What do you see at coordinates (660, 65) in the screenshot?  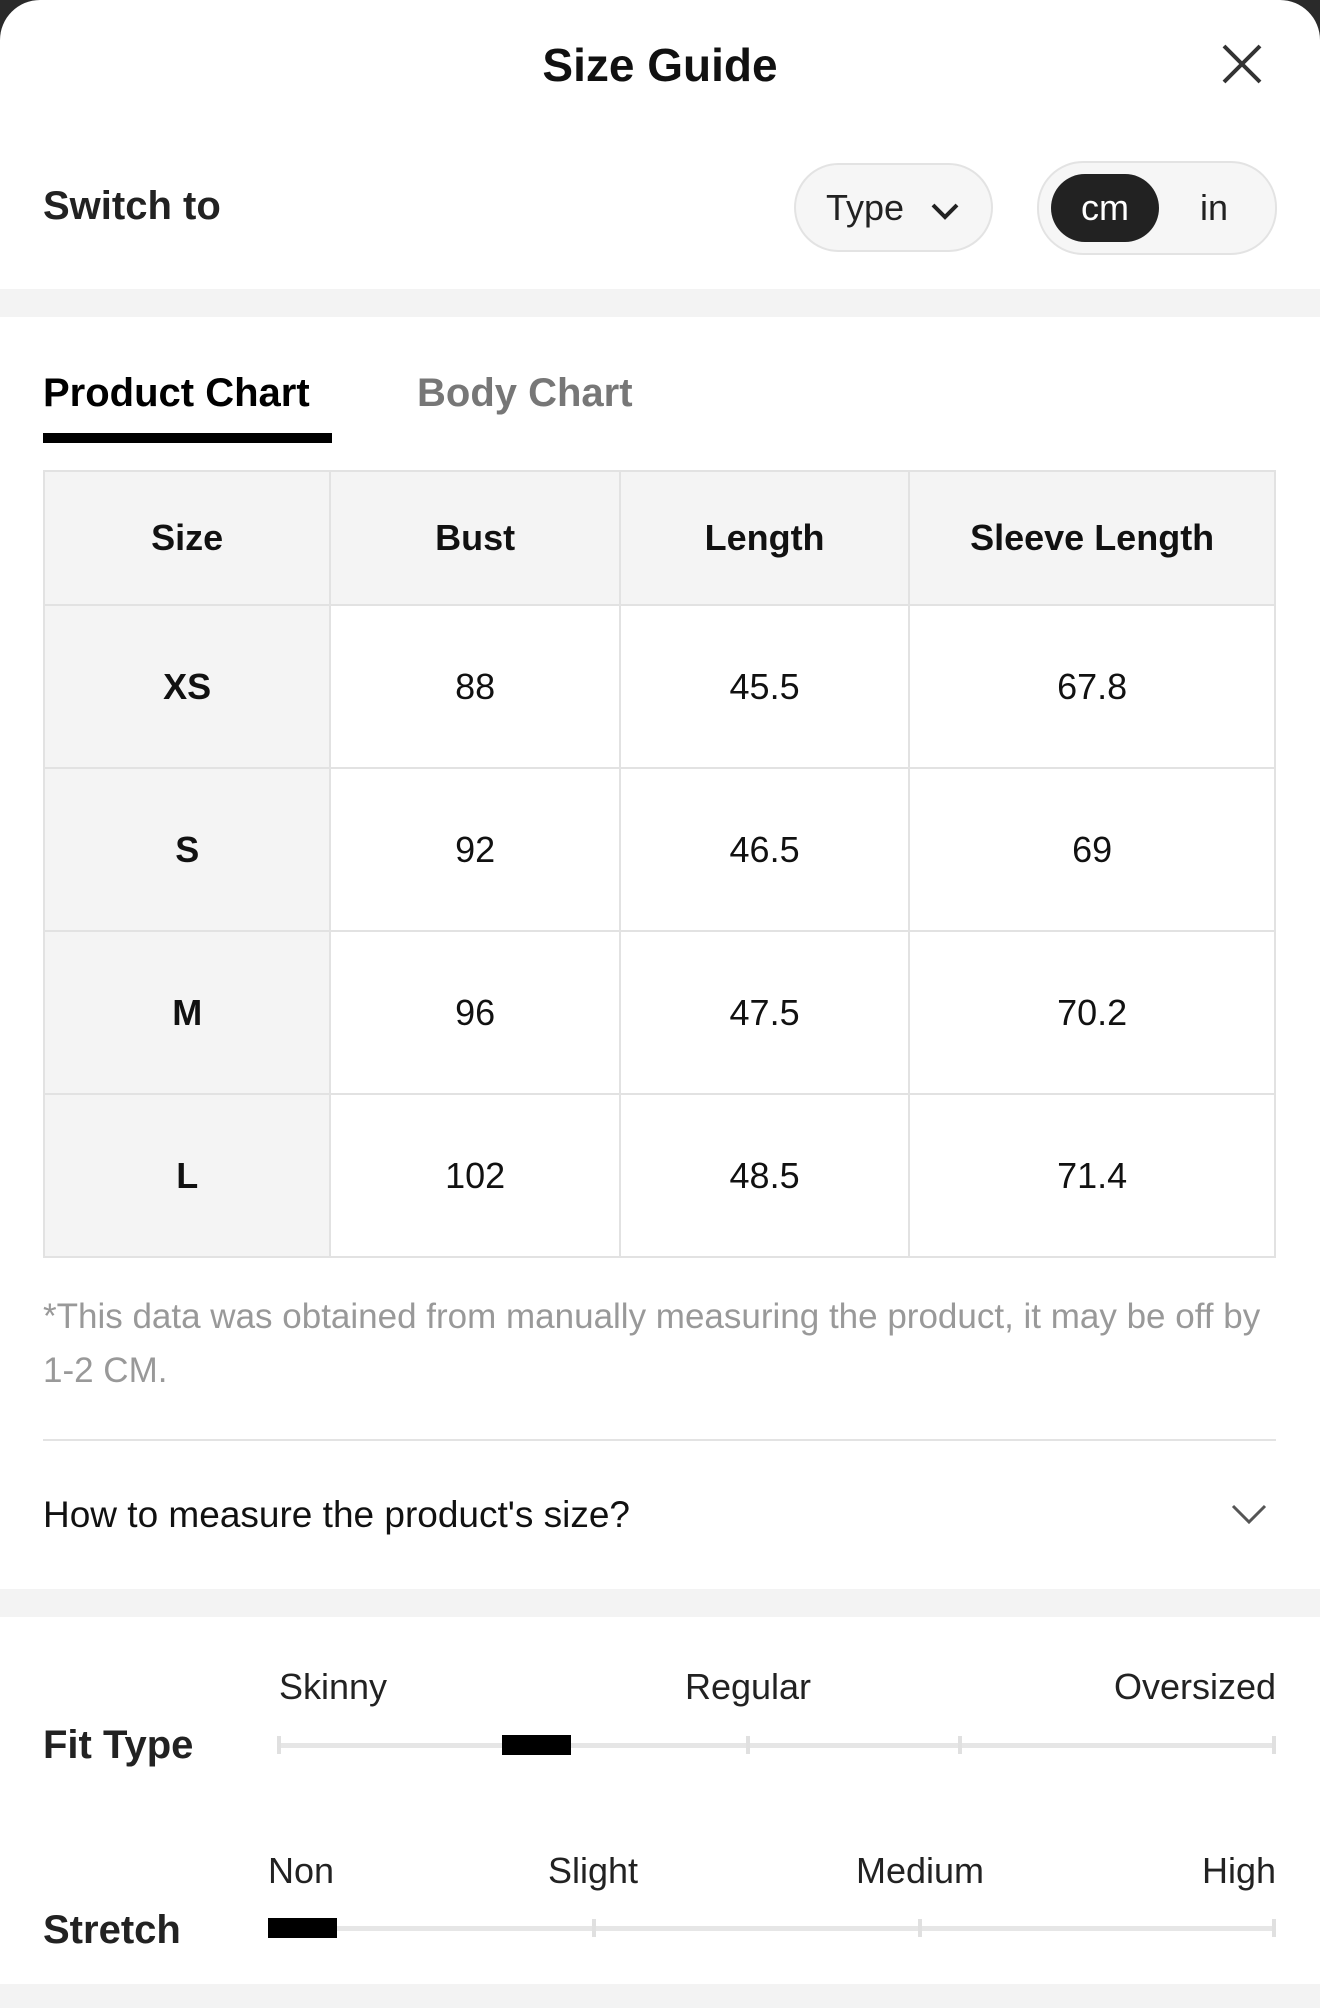 I see `title: Size Guide` at bounding box center [660, 65].